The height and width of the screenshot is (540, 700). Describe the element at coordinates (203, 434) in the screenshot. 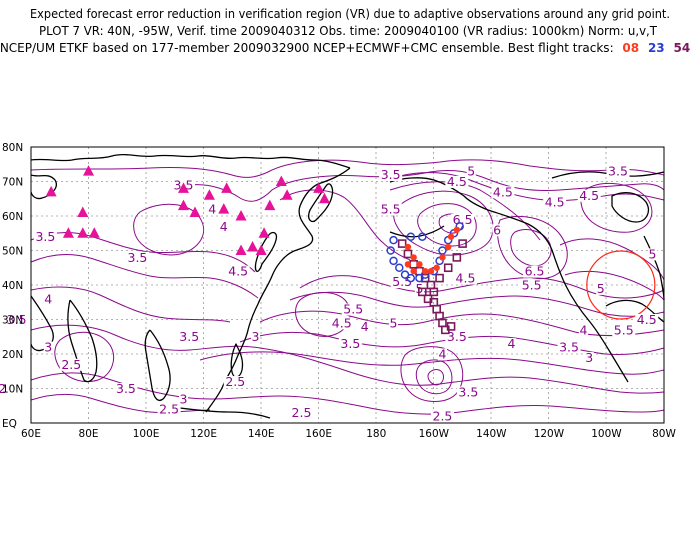

I see `lon-label: 120E` at that location.